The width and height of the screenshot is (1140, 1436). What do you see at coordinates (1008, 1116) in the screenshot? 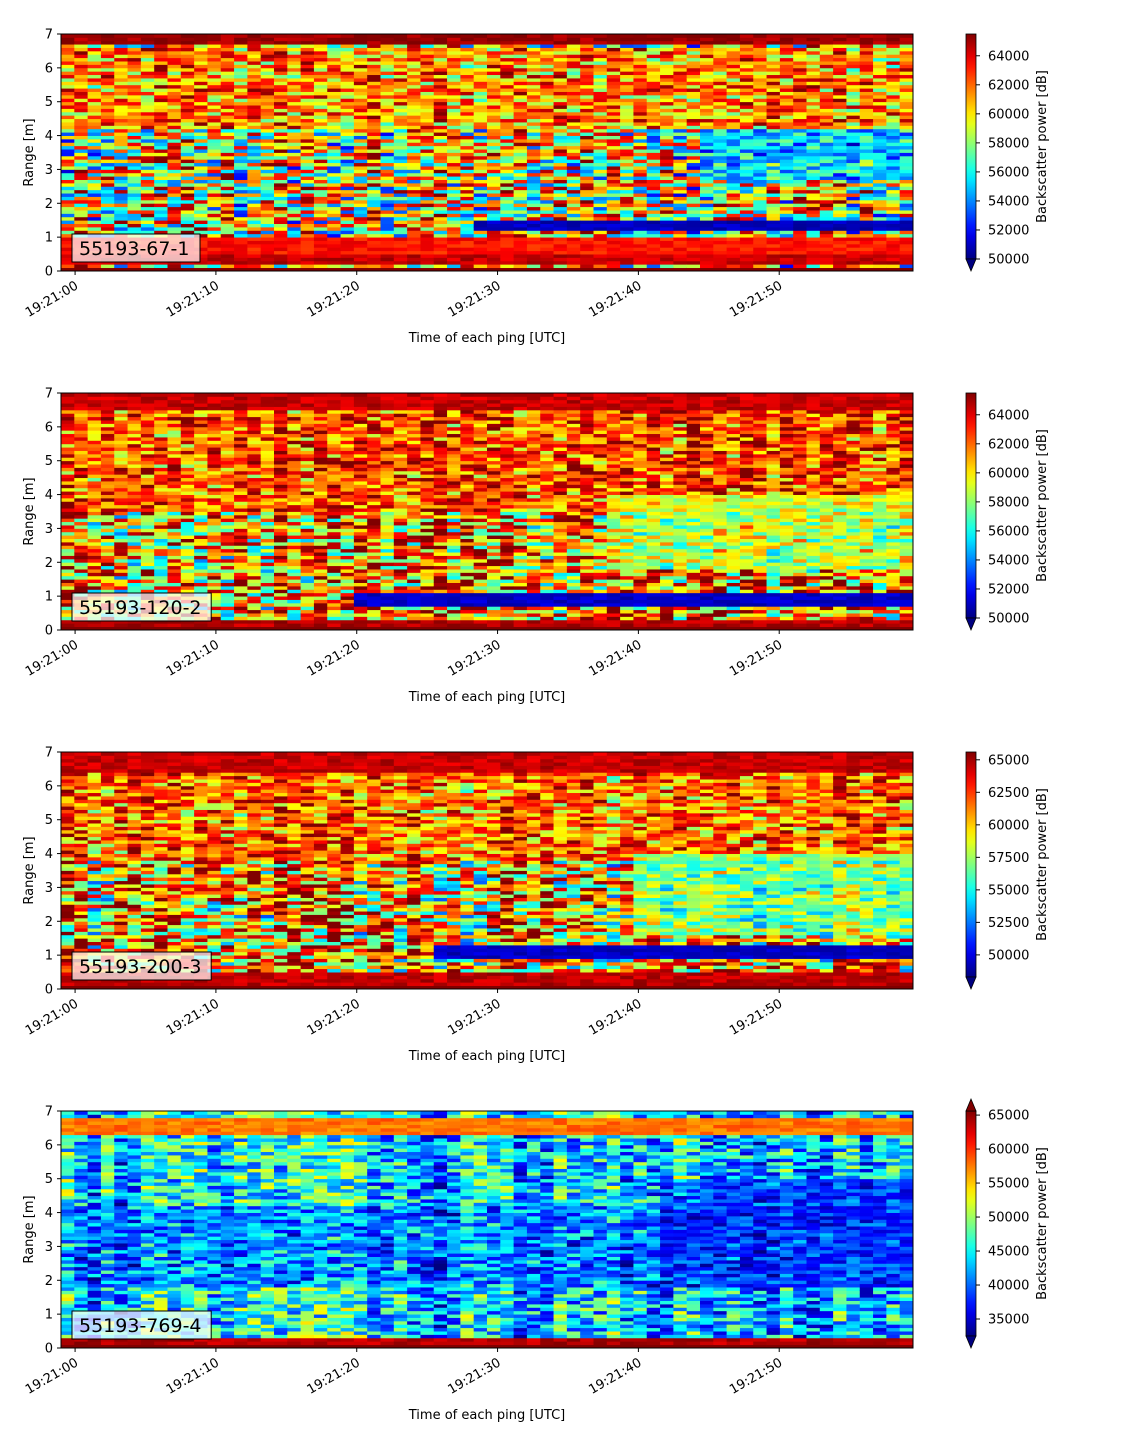
I see `colorbar-tick-label: 65000` at bounding box center [1008, 1116].